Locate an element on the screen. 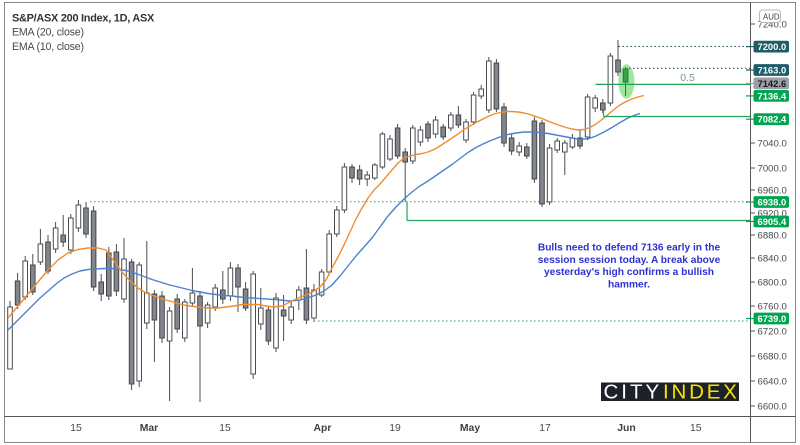  svg-text: CITY is located at coordinates (633, 392).